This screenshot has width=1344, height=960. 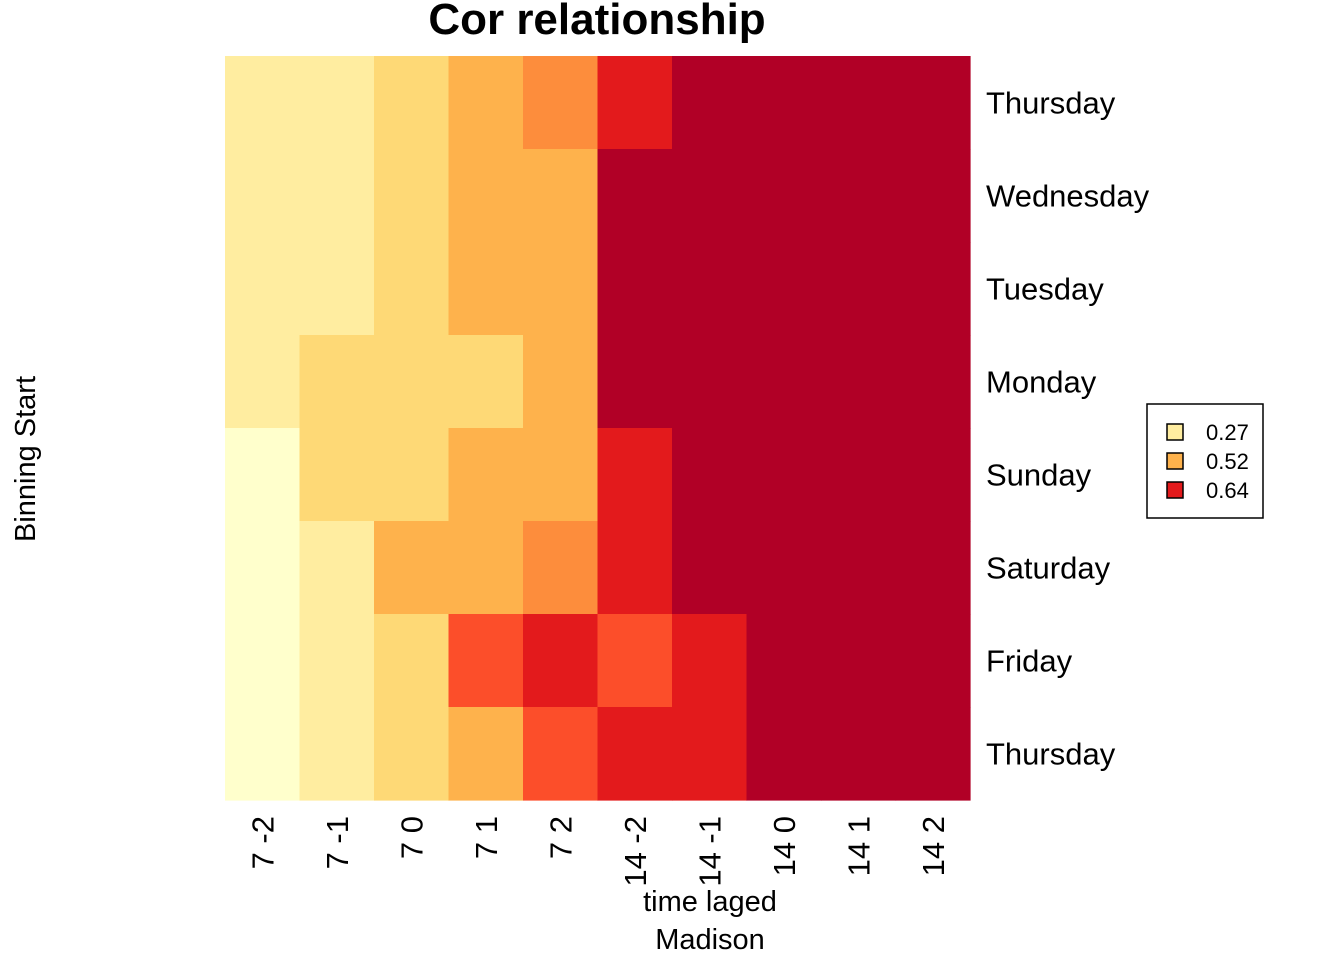 I want to click on y-axis-label: Binning Start, so click(x=26, y=459).